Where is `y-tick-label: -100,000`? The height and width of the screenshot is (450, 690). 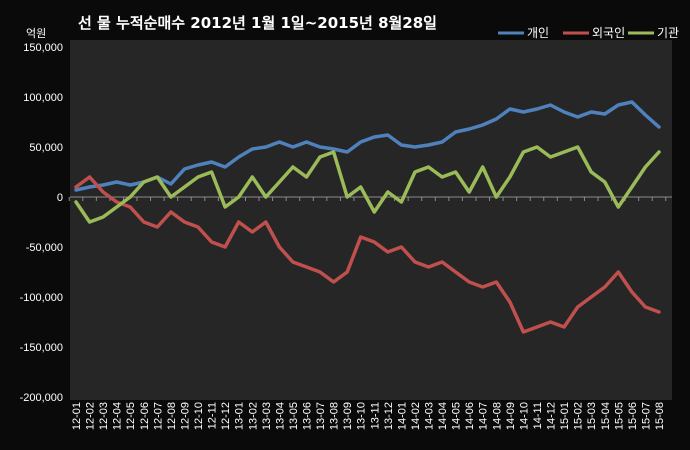
y-tick-label: -100,000 is located at coordinates (41, 298).